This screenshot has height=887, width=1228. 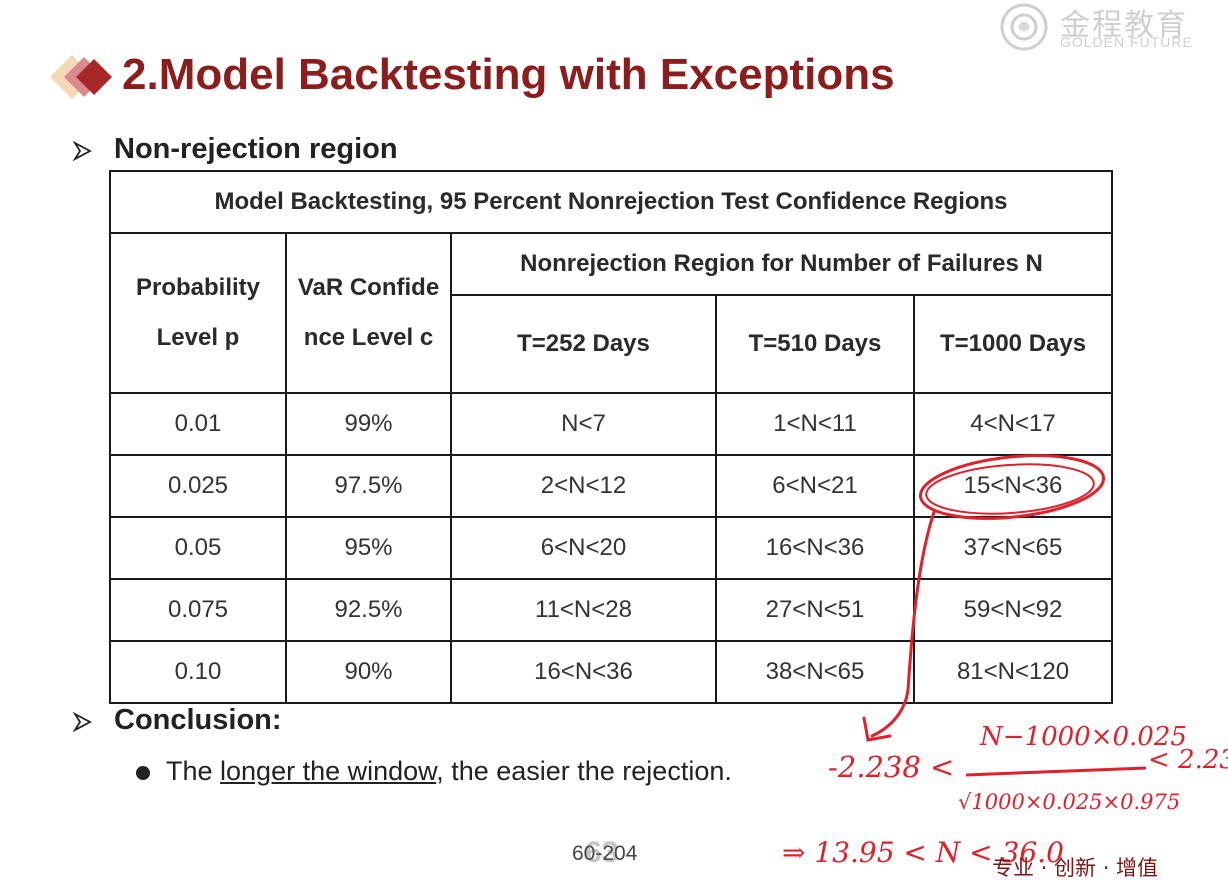 I want to click on cell-t1000: 15<N<36, so click(x=1013, y=486).